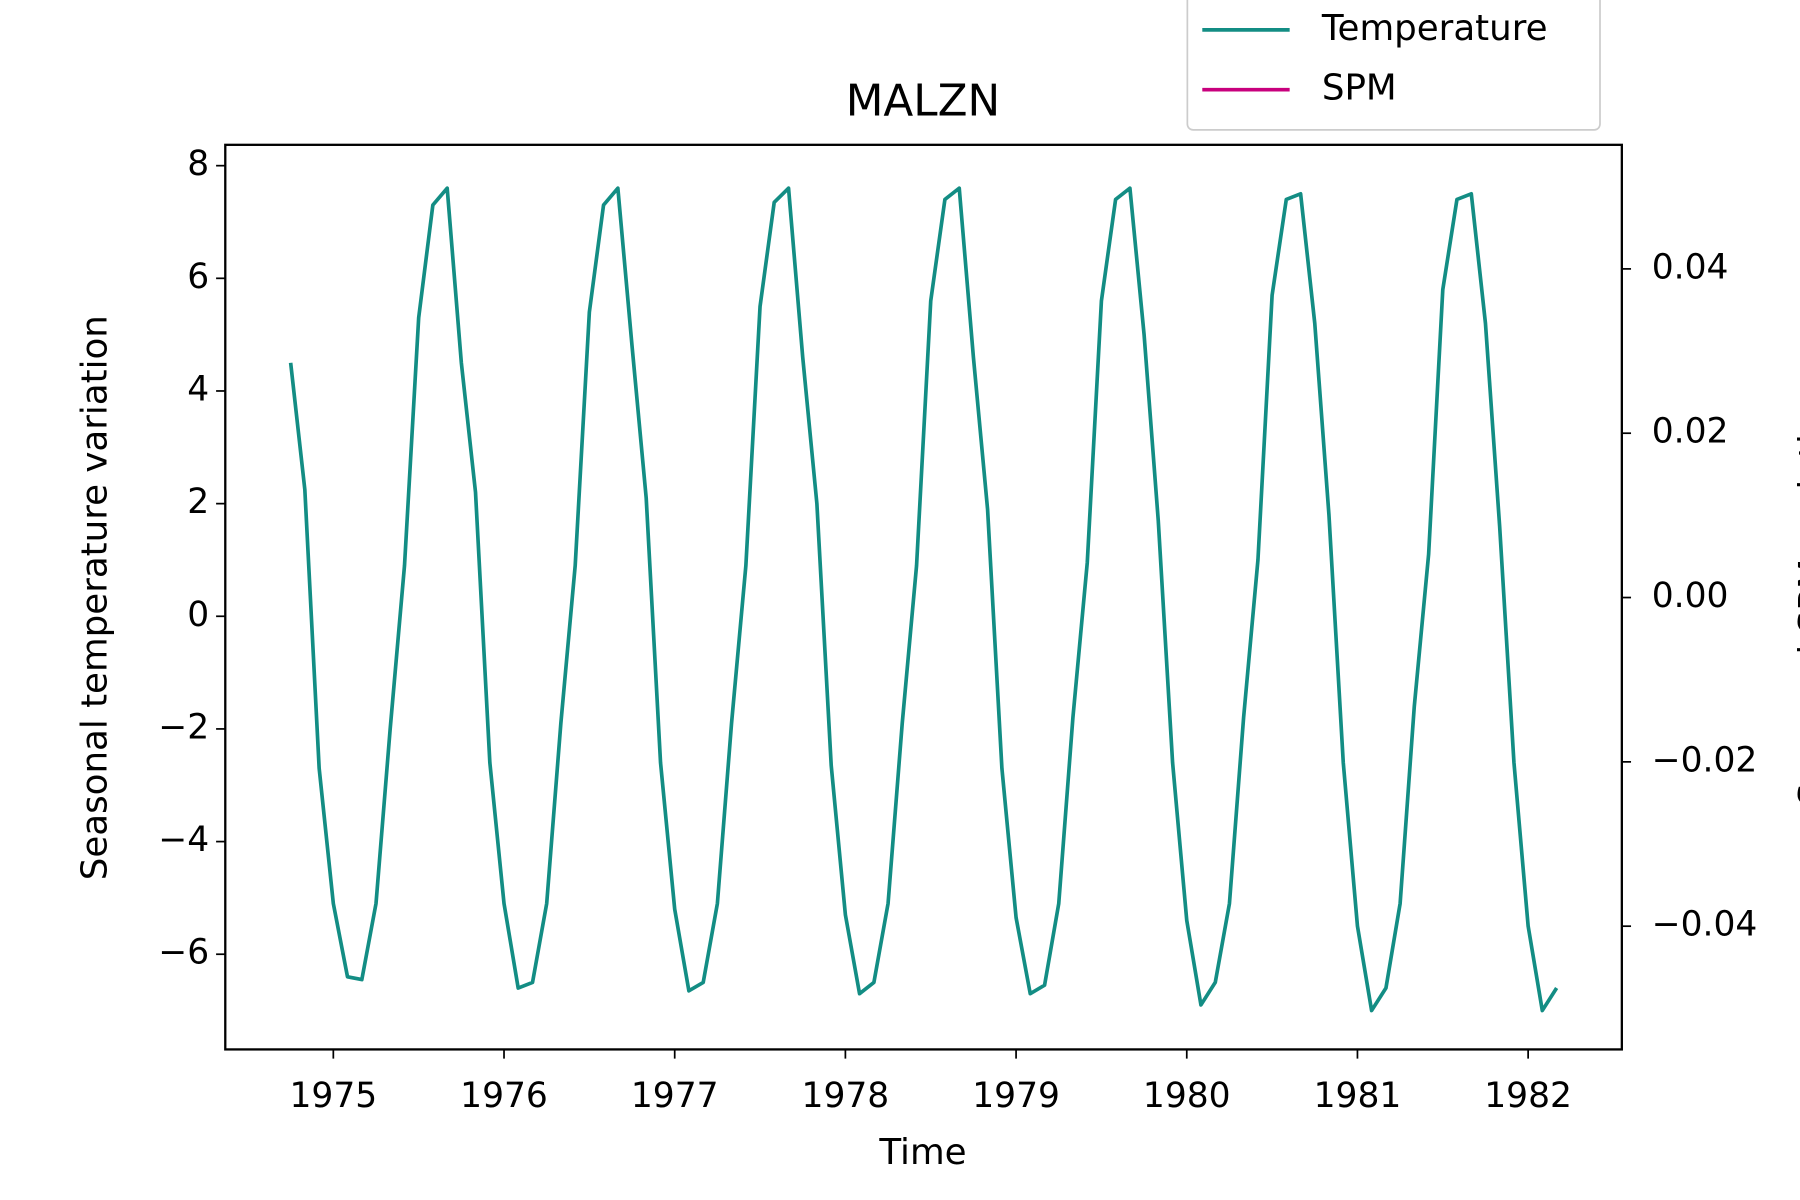 Image resolution: width=1800 pixels, height=1200 pixels. Describe the element at coordinates (1434, 28) in the screenshot. I see `legend-label: Temperature` at that location.